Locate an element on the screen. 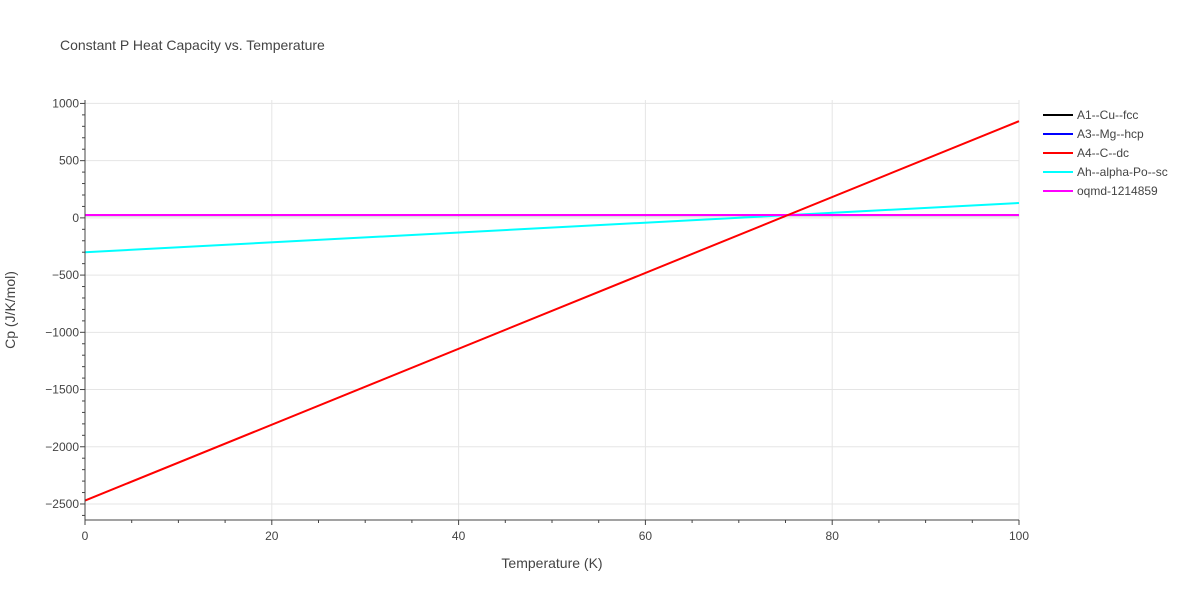 This screenshot has height=600, width=1200. y-tick-label: −500 is located at coordinates (65, 275).